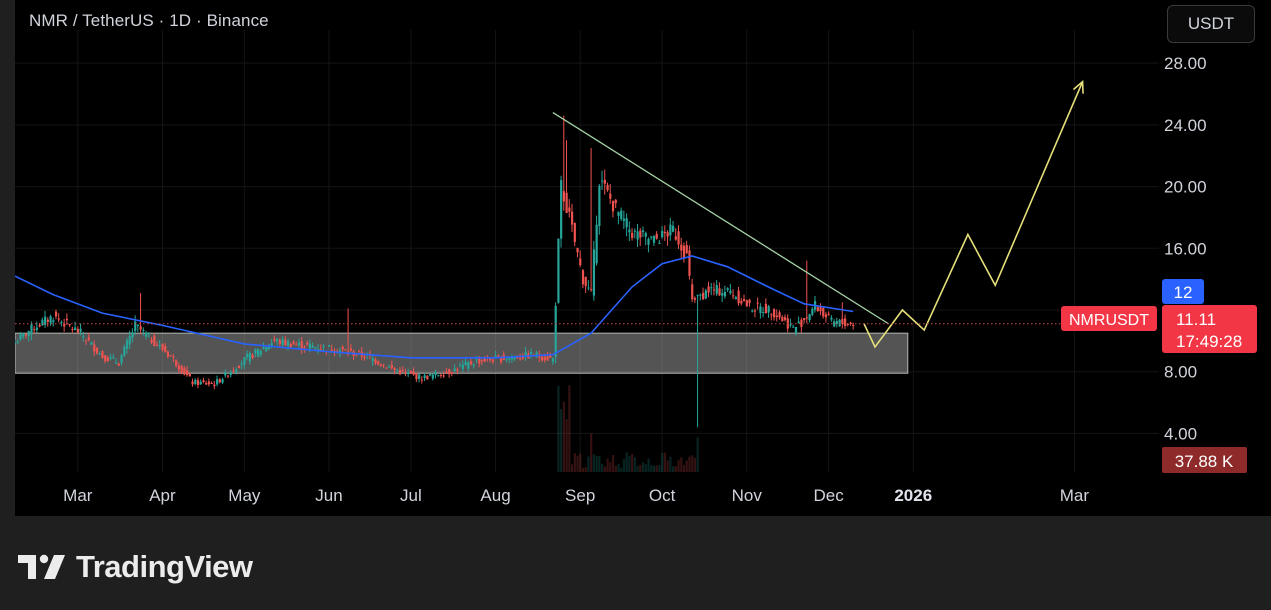  I want to click on currency-button: USDT, so click(1211, 24).